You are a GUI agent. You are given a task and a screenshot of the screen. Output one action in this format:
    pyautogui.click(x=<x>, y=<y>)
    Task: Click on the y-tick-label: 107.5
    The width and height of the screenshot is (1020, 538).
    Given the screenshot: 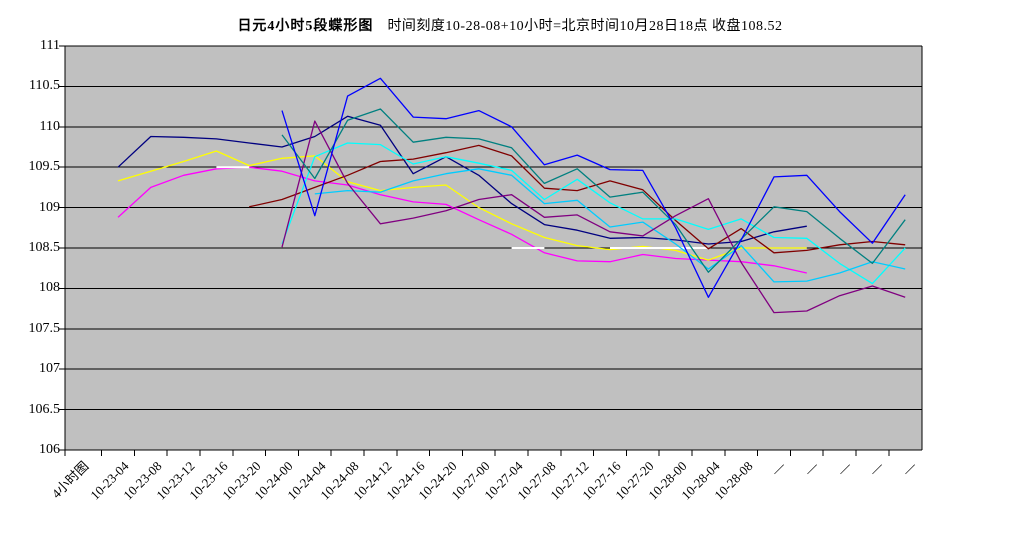 What is the action you would take?
    pyautogui.click(x=44, y=328)
    